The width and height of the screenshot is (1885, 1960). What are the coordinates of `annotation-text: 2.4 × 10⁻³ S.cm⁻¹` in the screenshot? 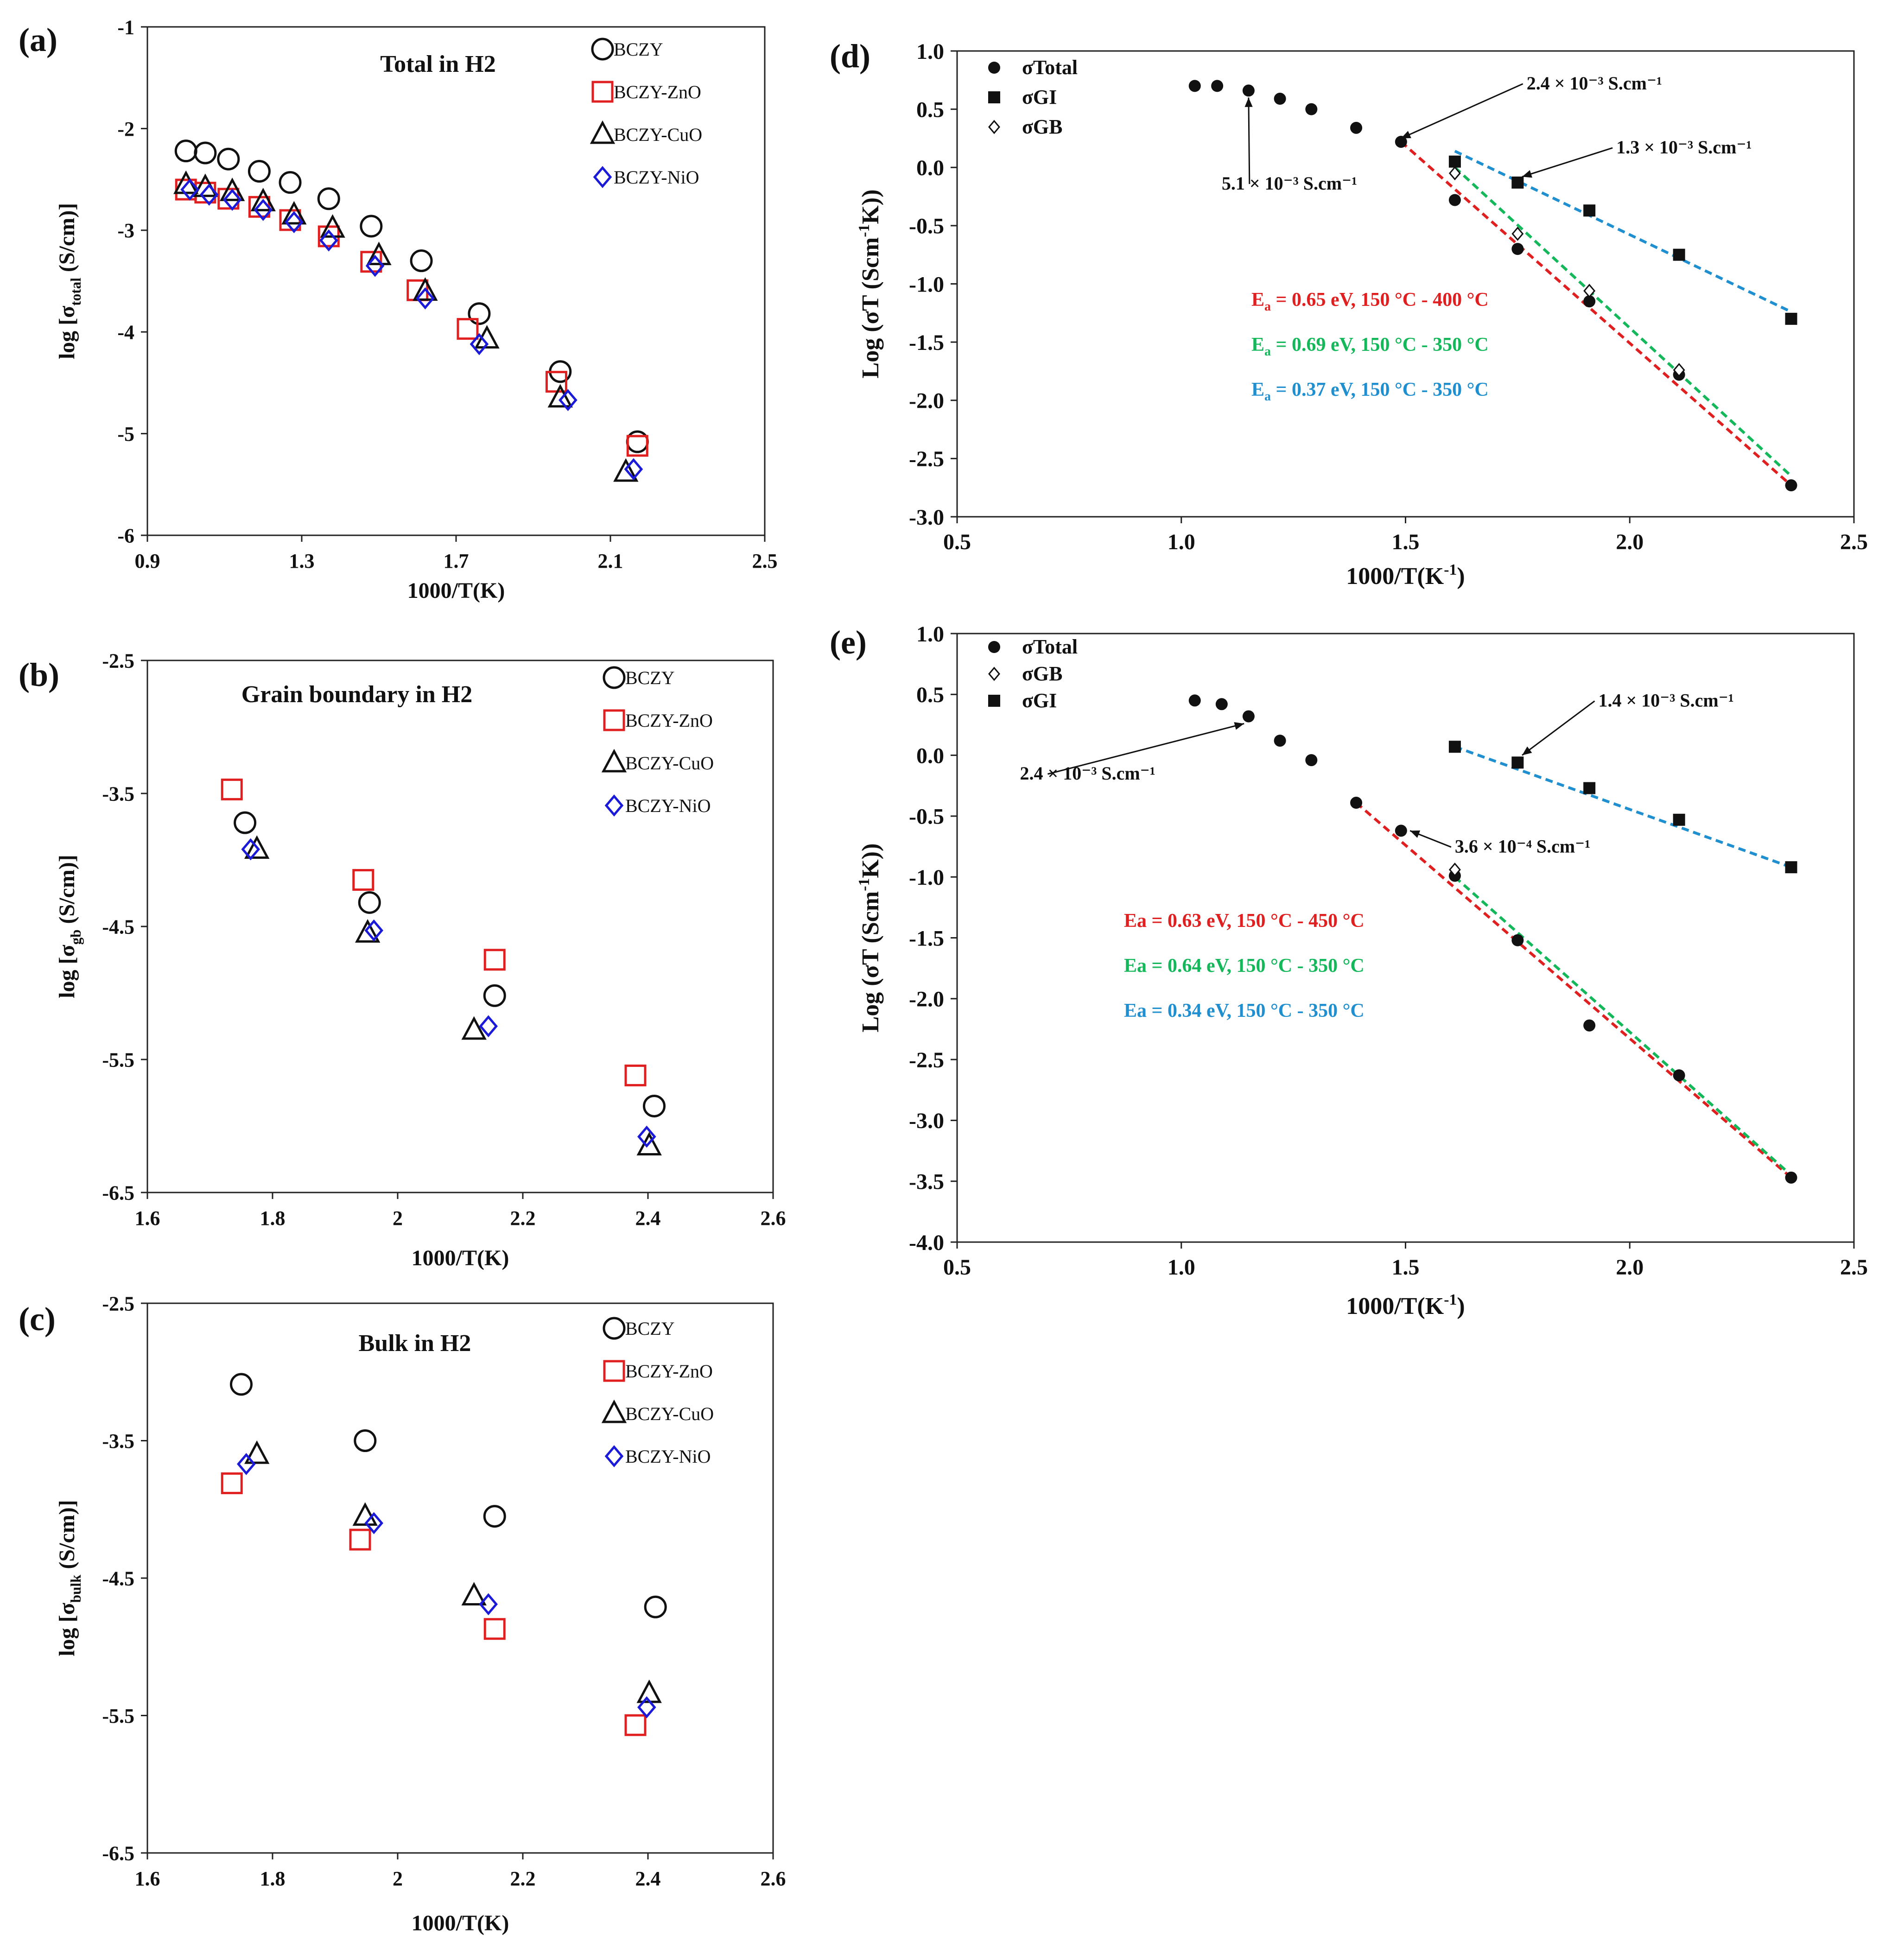 It's located at (1594, 83).